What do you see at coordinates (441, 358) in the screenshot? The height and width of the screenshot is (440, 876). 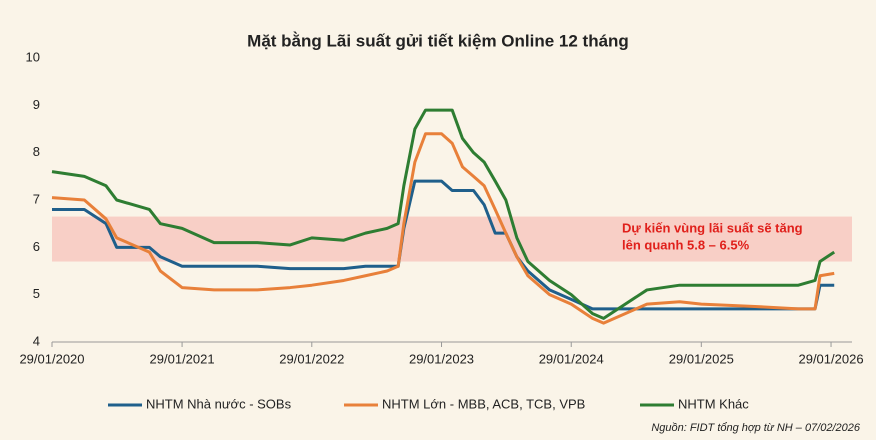 I see `x-tick-label: 29/01/2023` at bounding box center [441, 358].